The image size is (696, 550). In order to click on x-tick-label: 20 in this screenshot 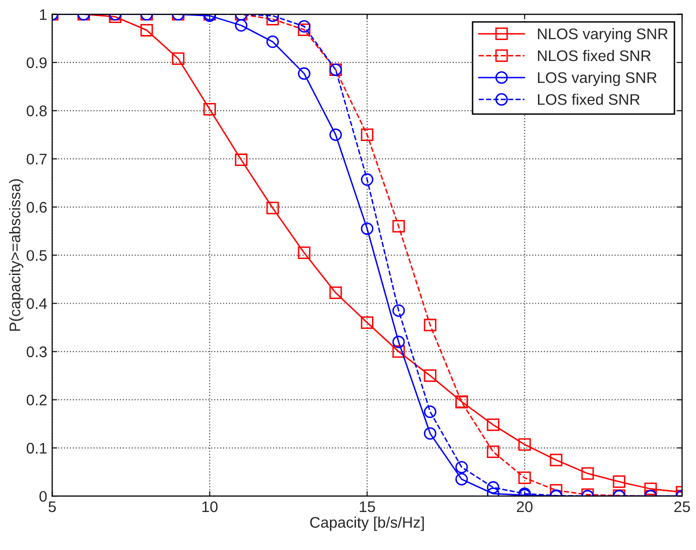, I will do `click(524, 506)`.